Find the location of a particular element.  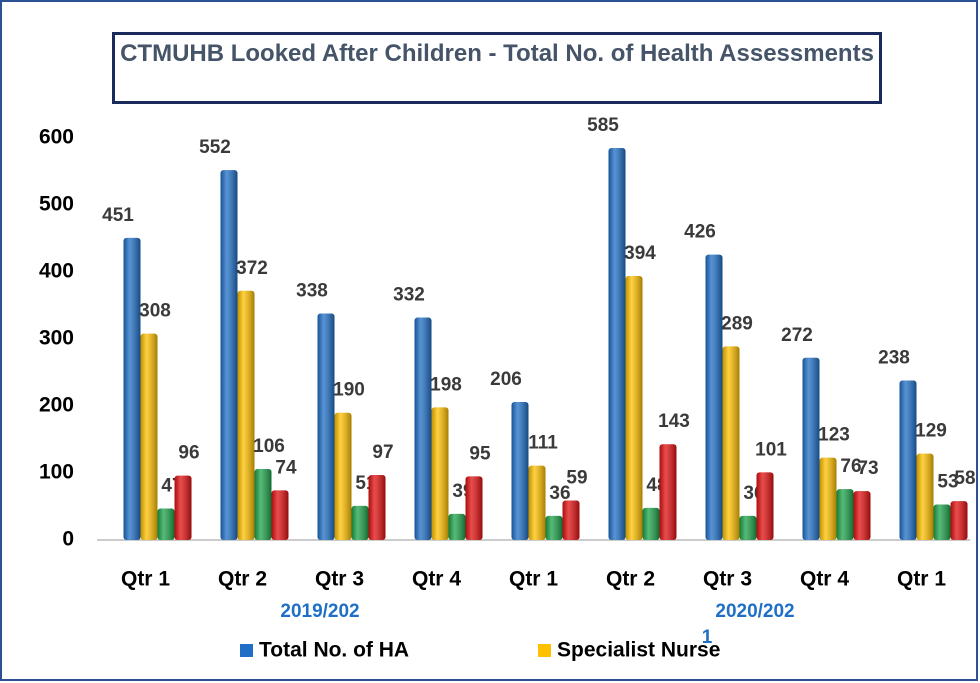

data-label: 426 is located at coordinates (700, 232).